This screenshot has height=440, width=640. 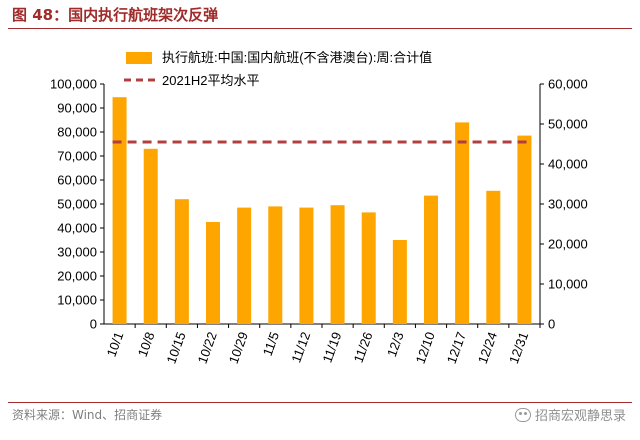 What do you see at coordinates (395, 344) in the screenshot?
I see `x-tick-label: 12/3` at bounding box center [395, 344].